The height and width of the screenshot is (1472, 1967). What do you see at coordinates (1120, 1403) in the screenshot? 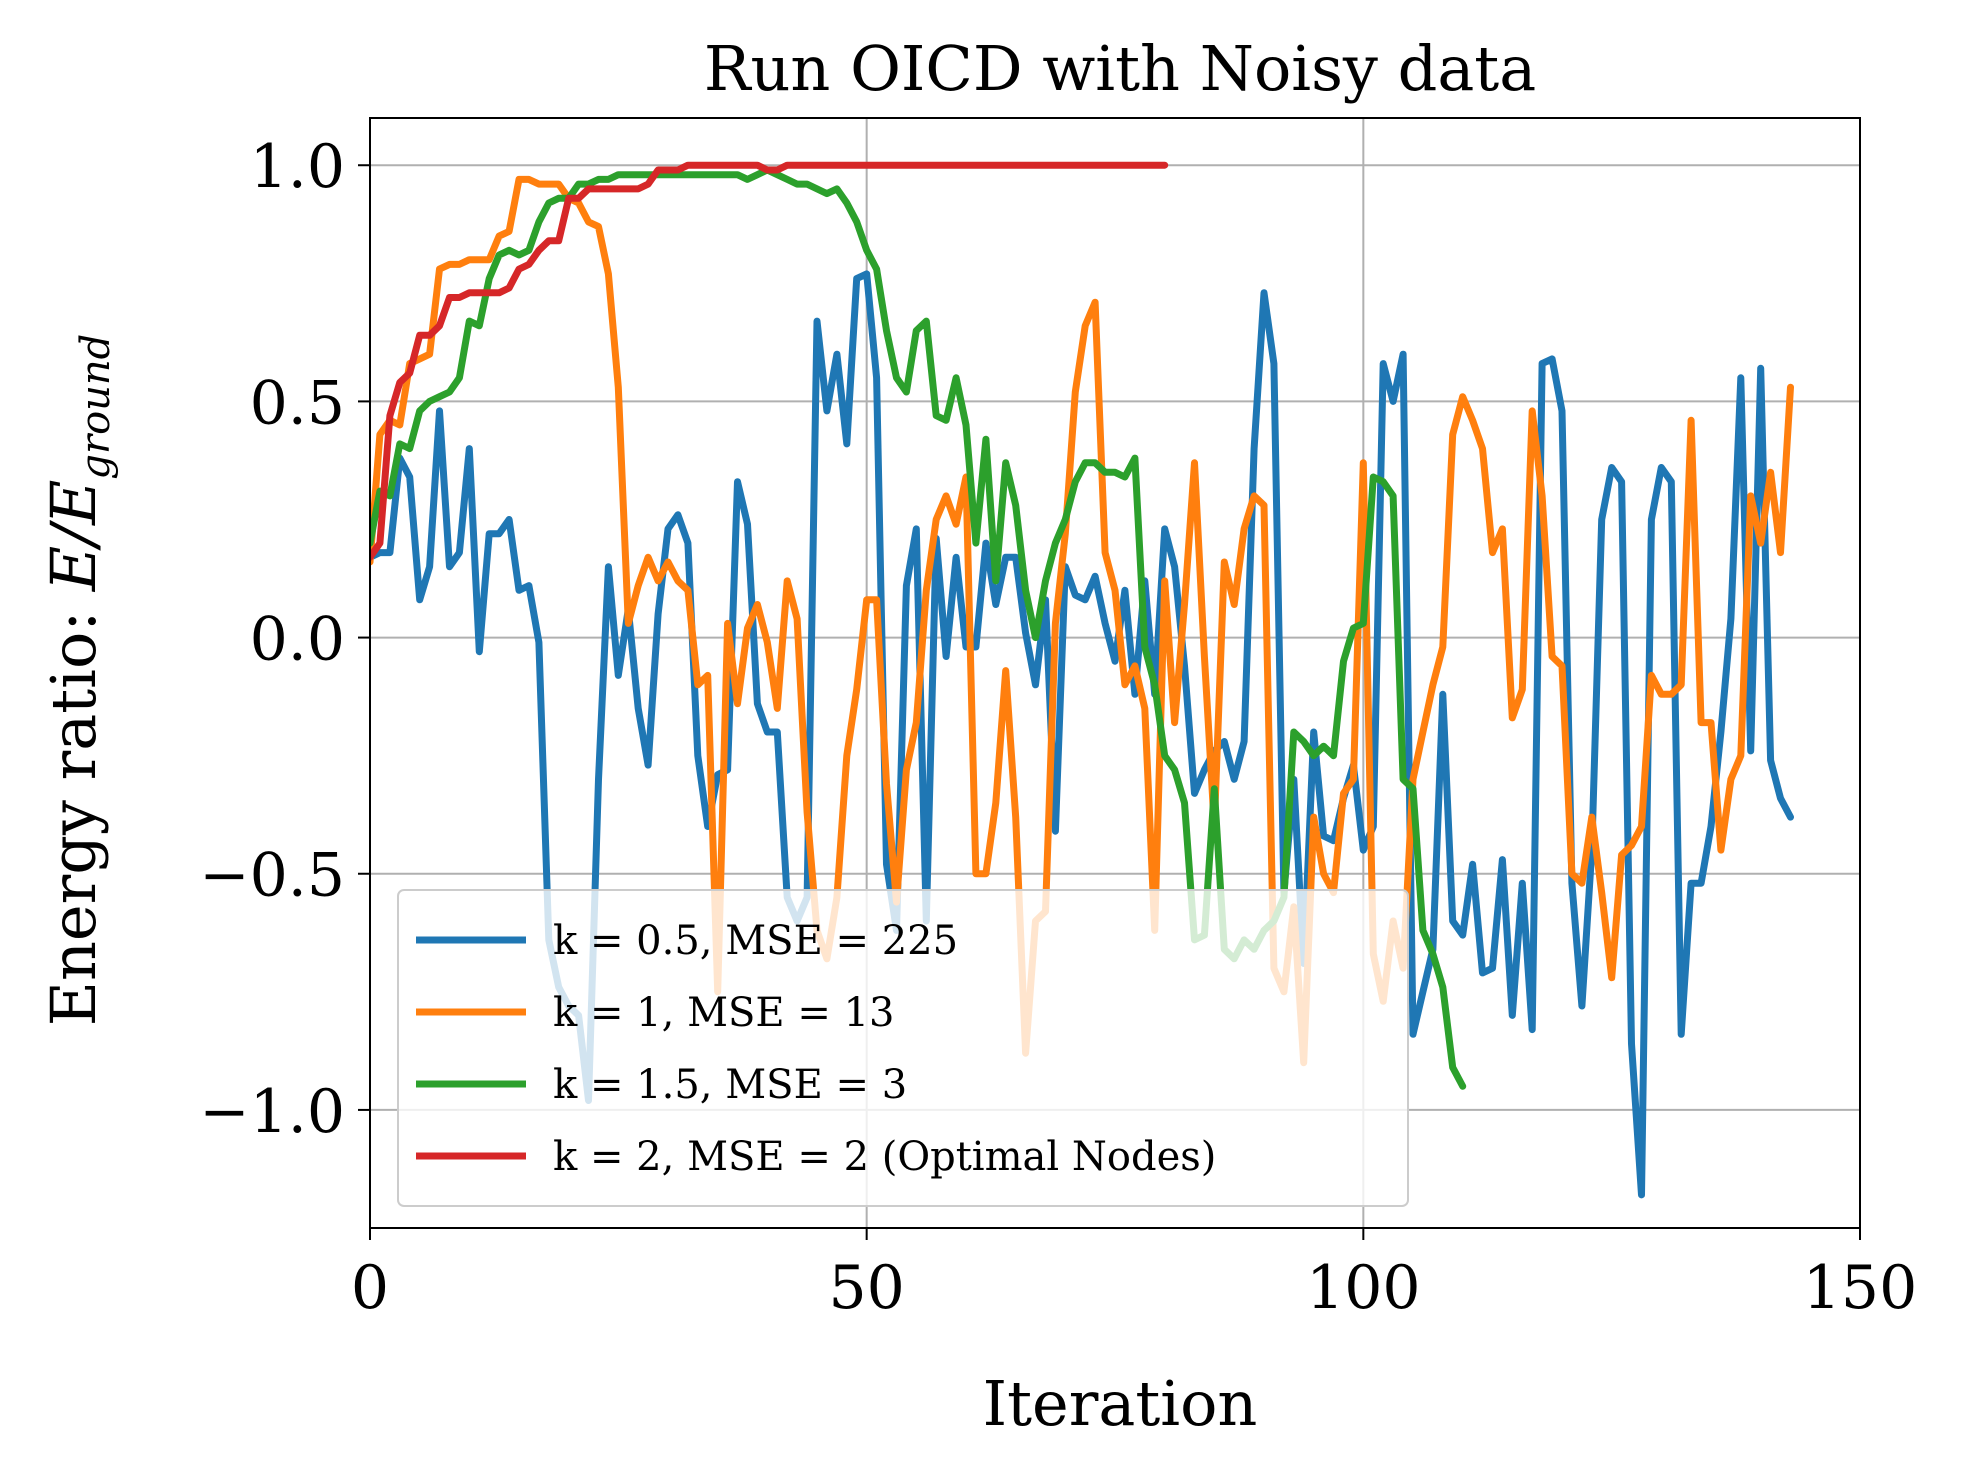
I see `x-axis-label: Iteration` at bounding box center [1120, 1403].